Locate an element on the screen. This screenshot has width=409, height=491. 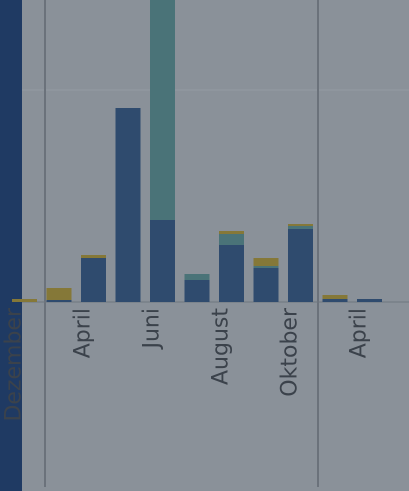
x-tick-label: August is located at coordinates (221, 346).